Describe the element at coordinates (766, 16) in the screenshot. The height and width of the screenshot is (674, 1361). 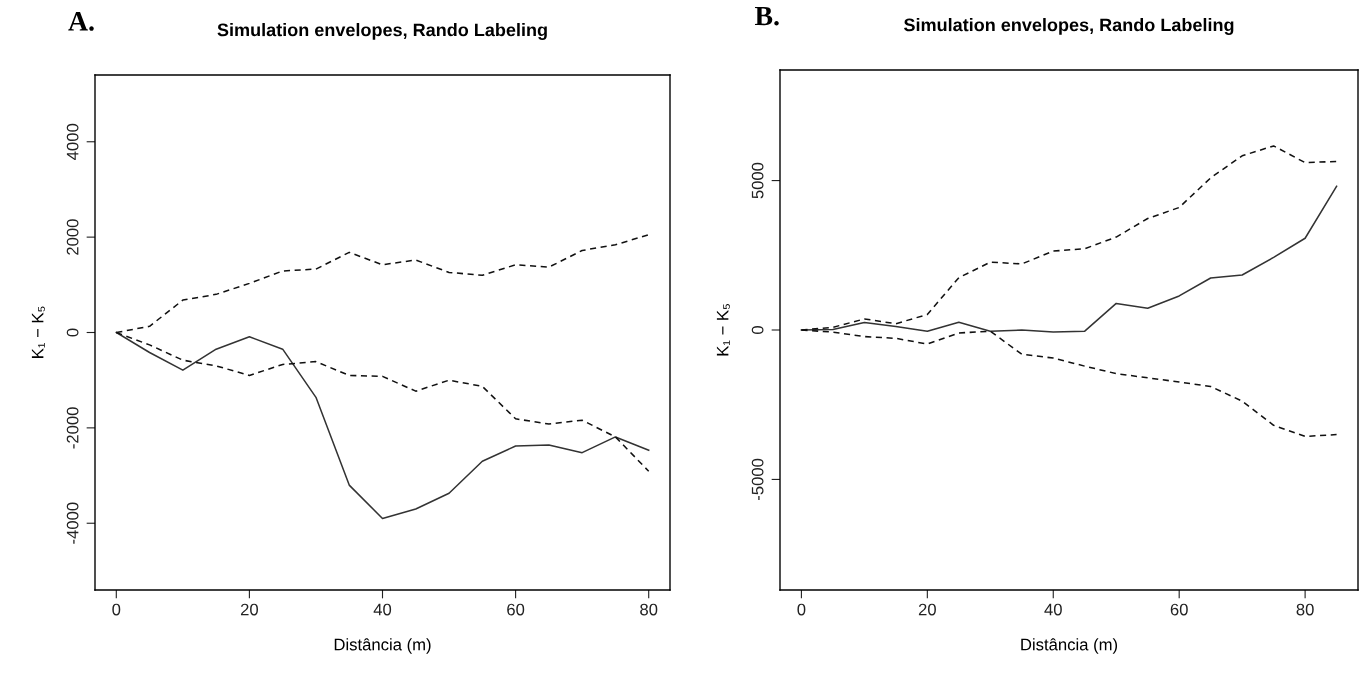
I see `text: B.` at that location.